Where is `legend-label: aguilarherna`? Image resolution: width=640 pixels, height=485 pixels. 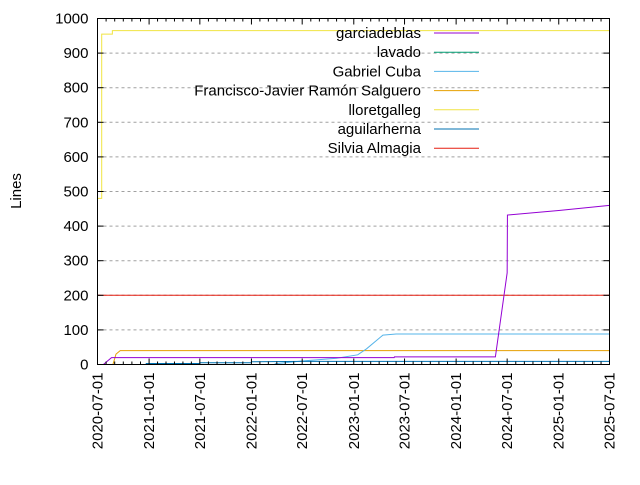 legend-label: aguilarherna is located at coordinates (380, 129).